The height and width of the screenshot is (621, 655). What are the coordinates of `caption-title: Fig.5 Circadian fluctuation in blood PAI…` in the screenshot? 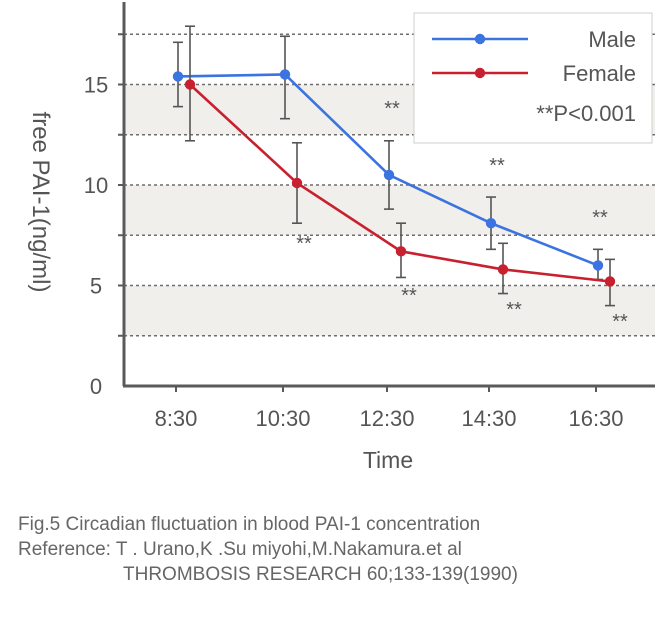 It's located at (249, 524).